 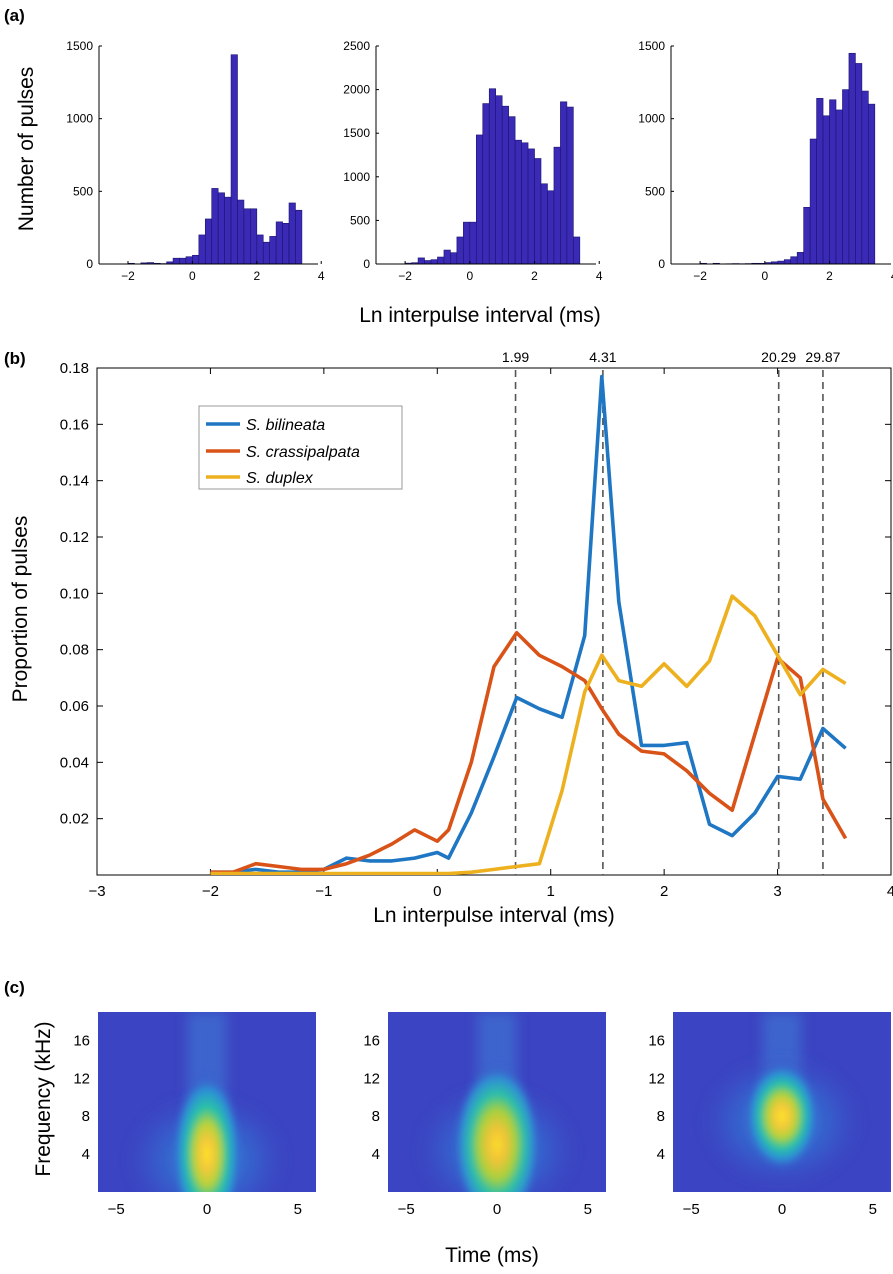 I want to click on spec-y-tick-label: 16, so click(x=656, y=1040).